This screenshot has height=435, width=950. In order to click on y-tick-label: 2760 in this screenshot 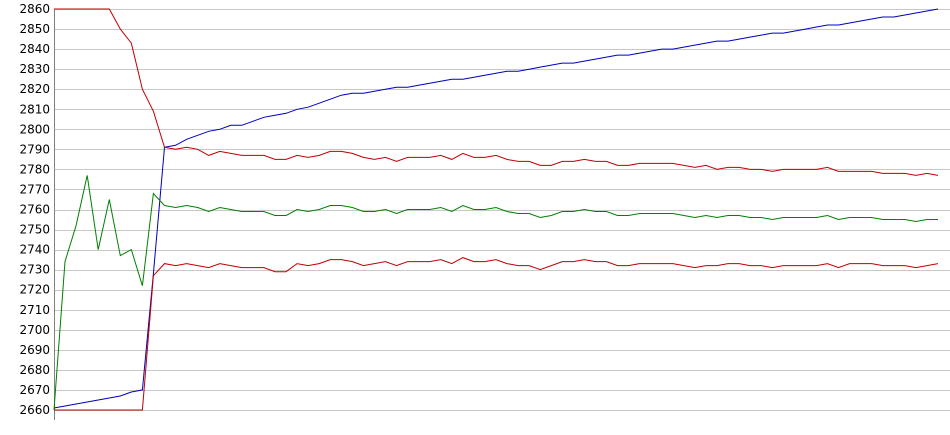, I will do `click(34, 210)`.